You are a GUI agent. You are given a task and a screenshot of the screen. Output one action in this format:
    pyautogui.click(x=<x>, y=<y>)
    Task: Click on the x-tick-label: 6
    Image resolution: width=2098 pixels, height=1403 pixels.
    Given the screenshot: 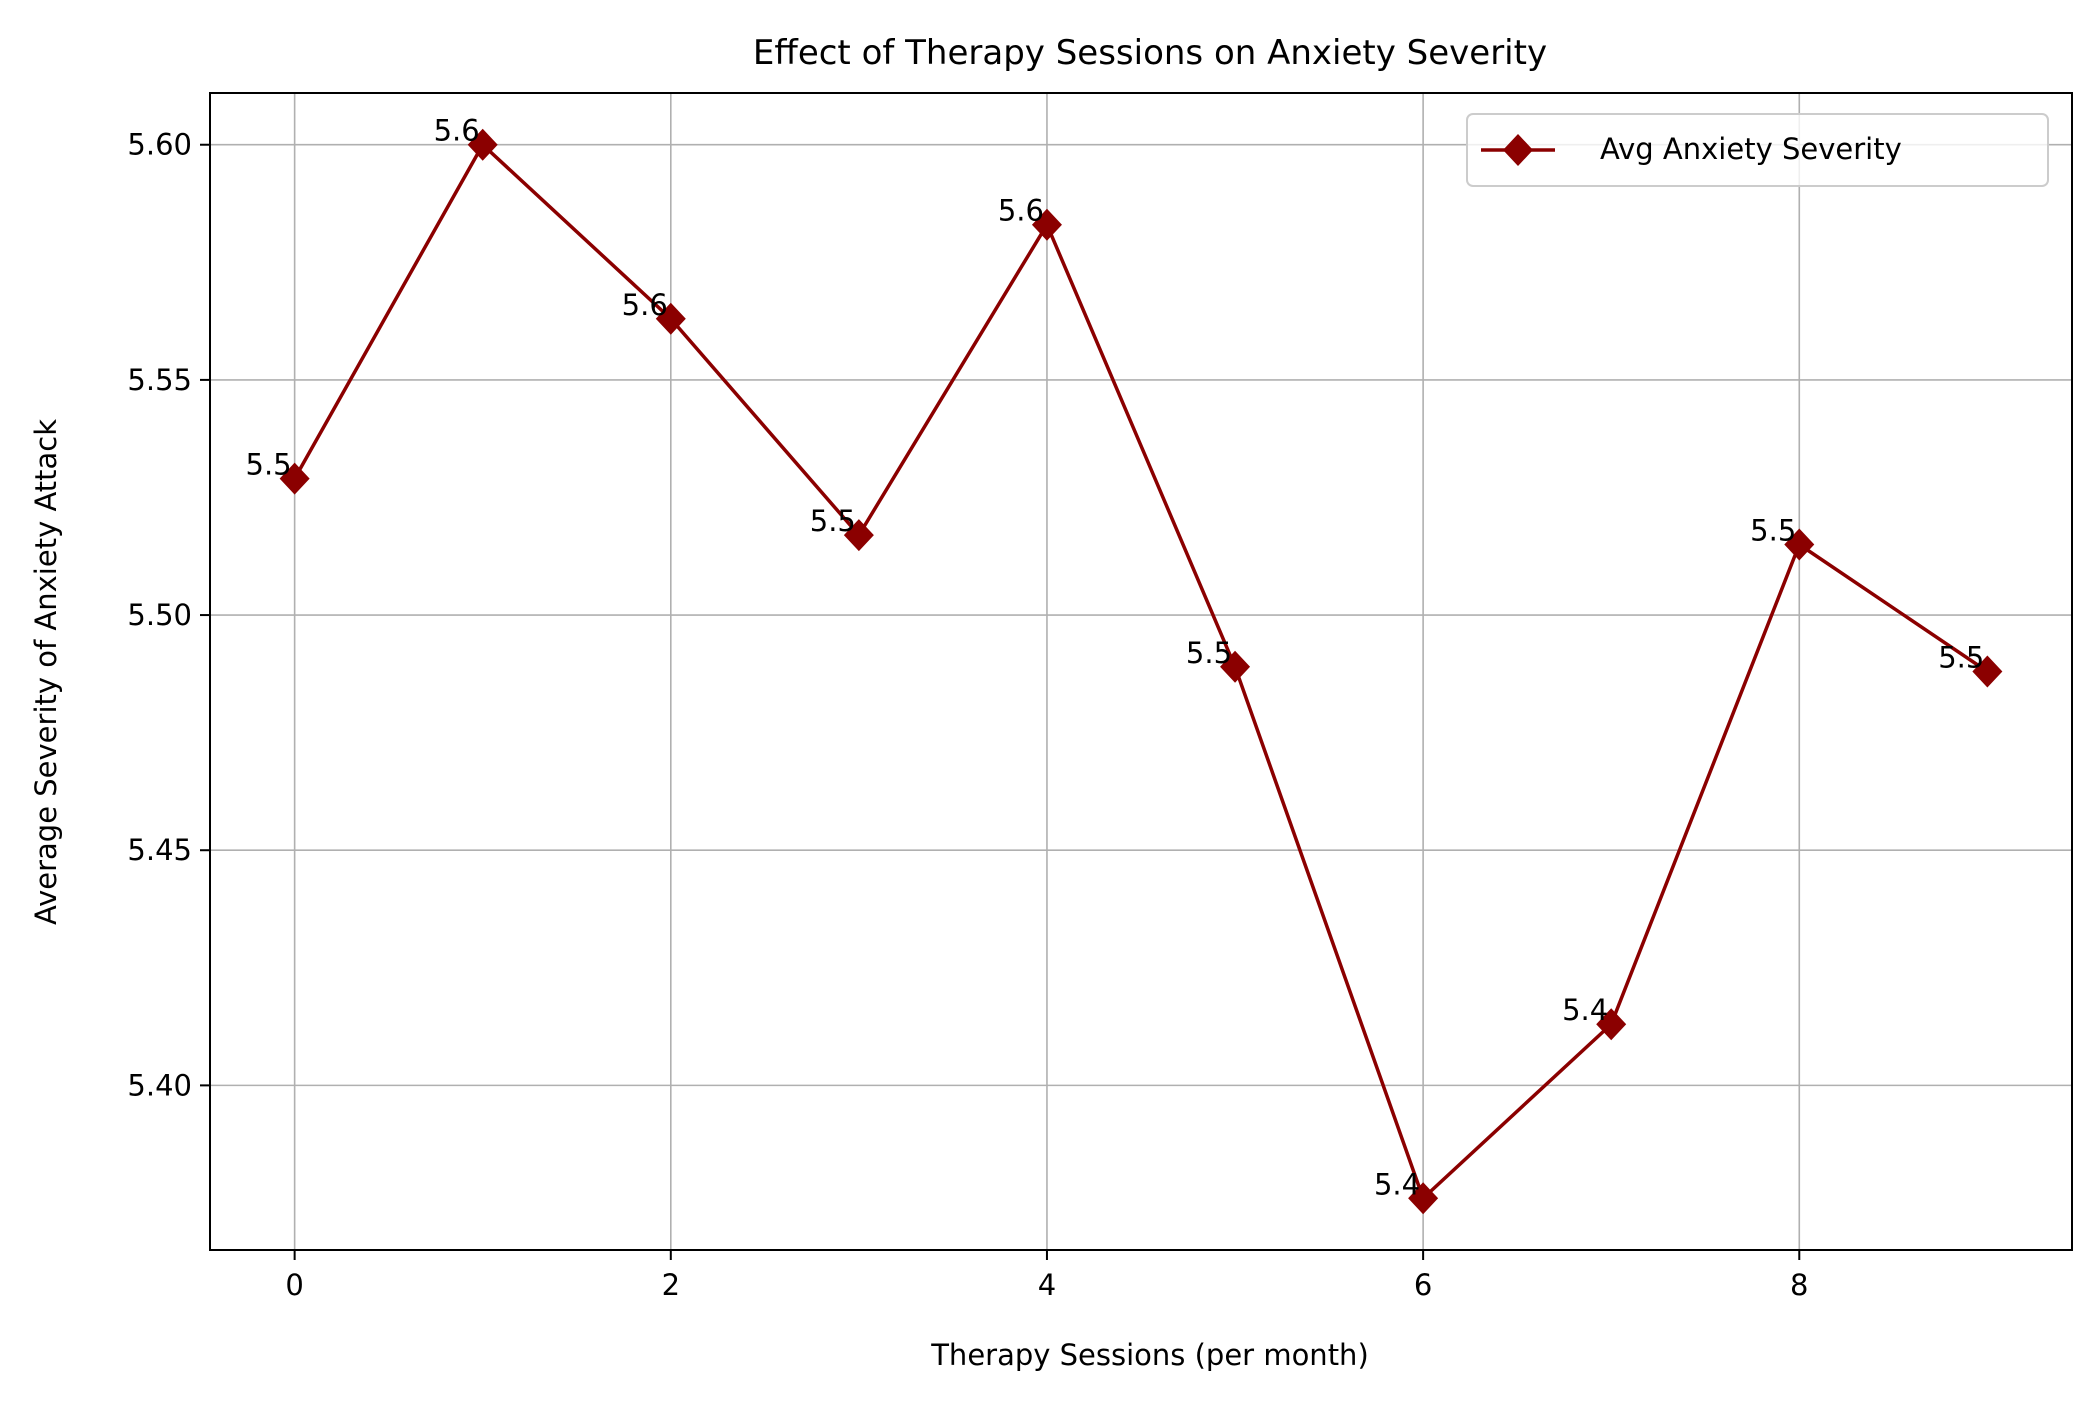 What is the action you would take?
    pyautogui.click(x=1423, y=1285)
    